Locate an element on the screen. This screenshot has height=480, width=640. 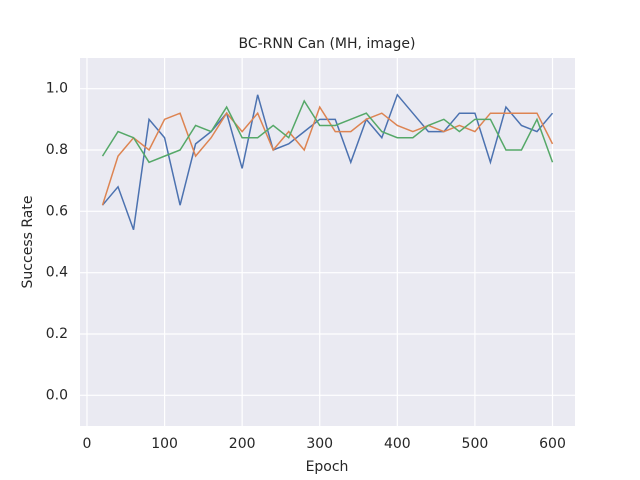
y-tick-label: 0.8 is located at coordinates (57, 150).